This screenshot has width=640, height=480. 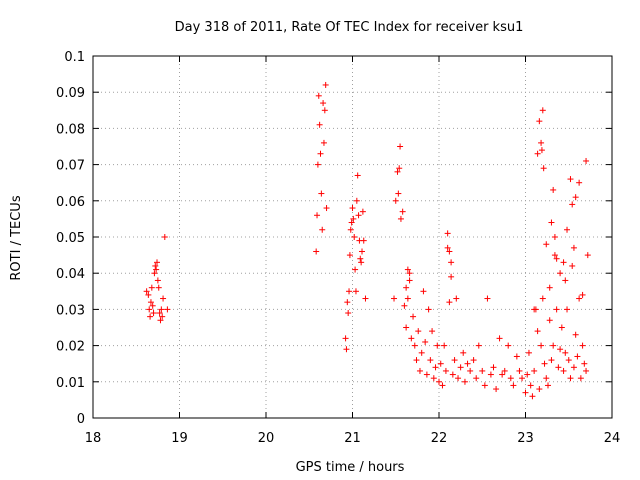 What do you see at coordinates (70, 347) in the screenshot?
I see `y-tick-label: 0.02` at bounding box center [70, 347].